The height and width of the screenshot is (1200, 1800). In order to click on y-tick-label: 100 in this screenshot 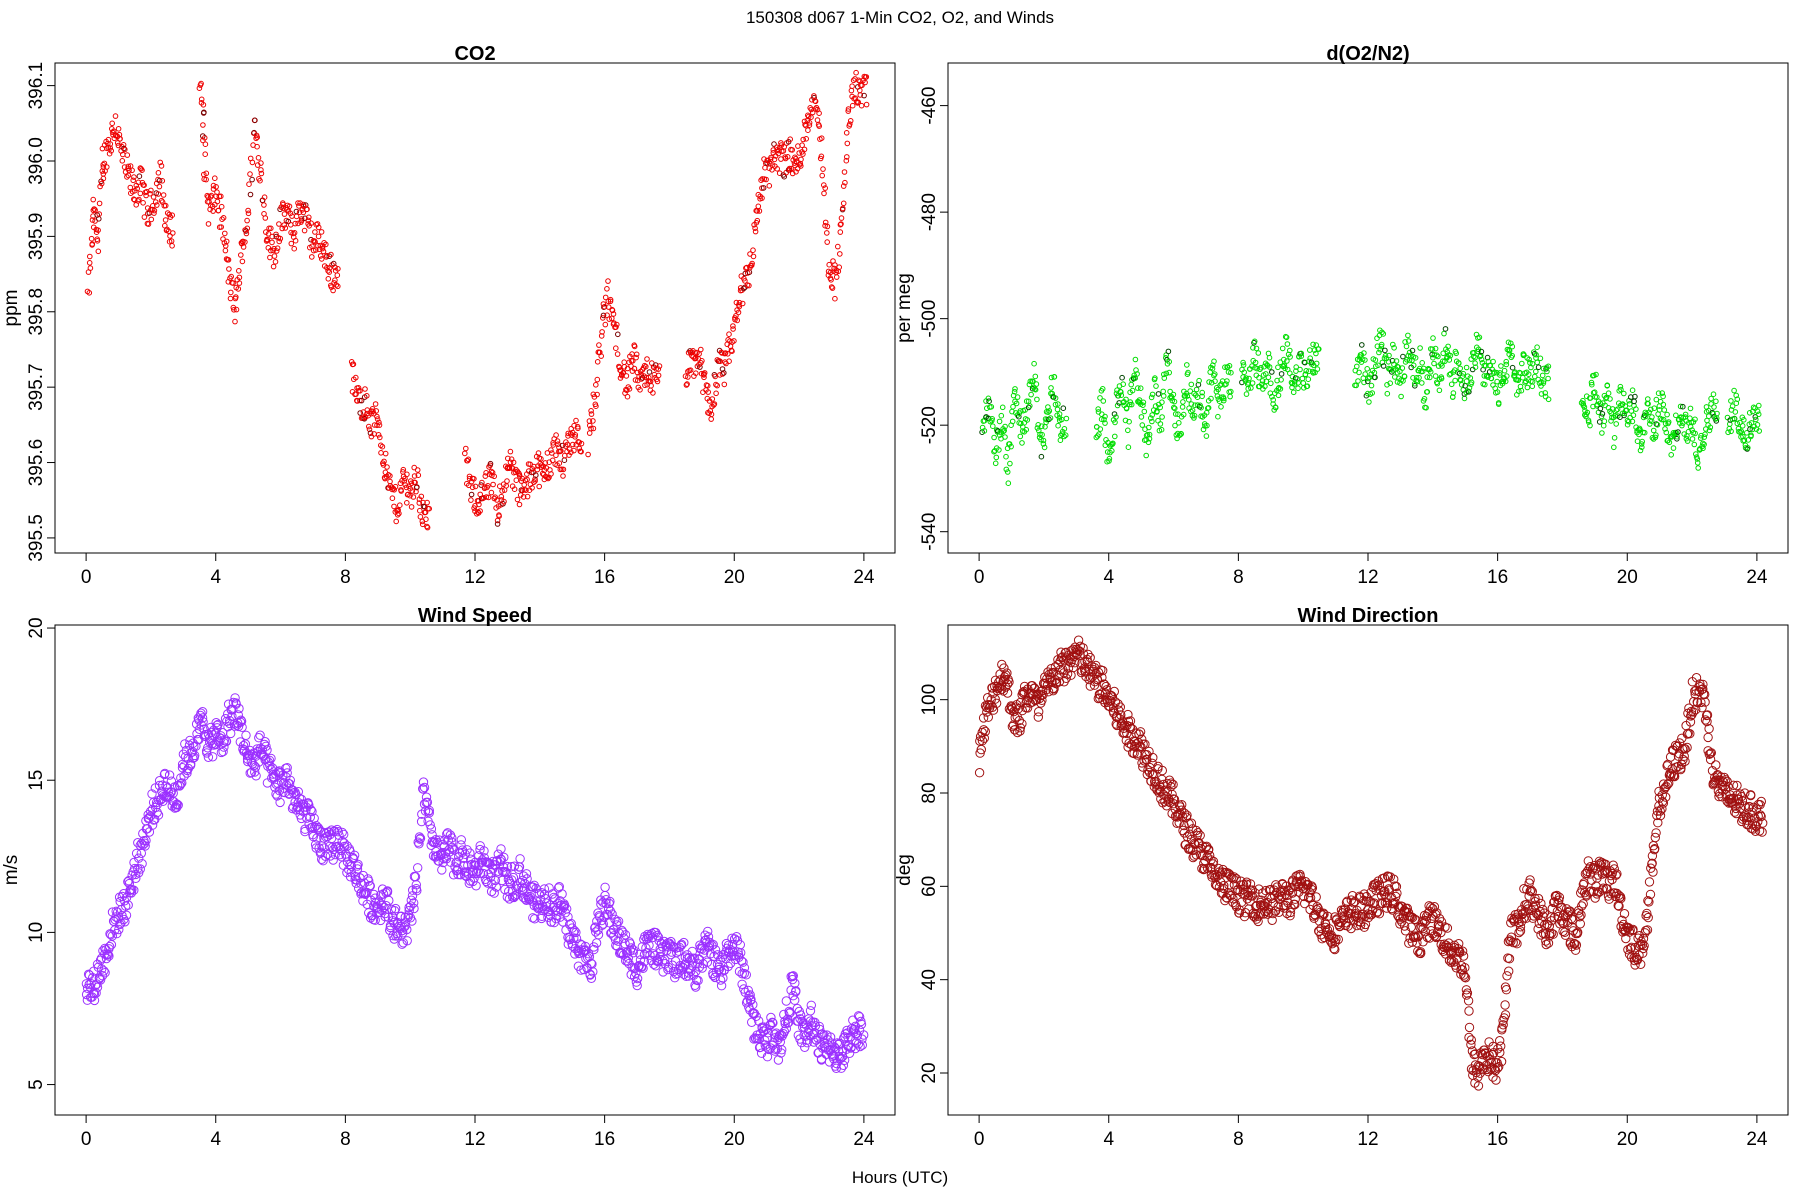, I will do `click(929, 700)`.